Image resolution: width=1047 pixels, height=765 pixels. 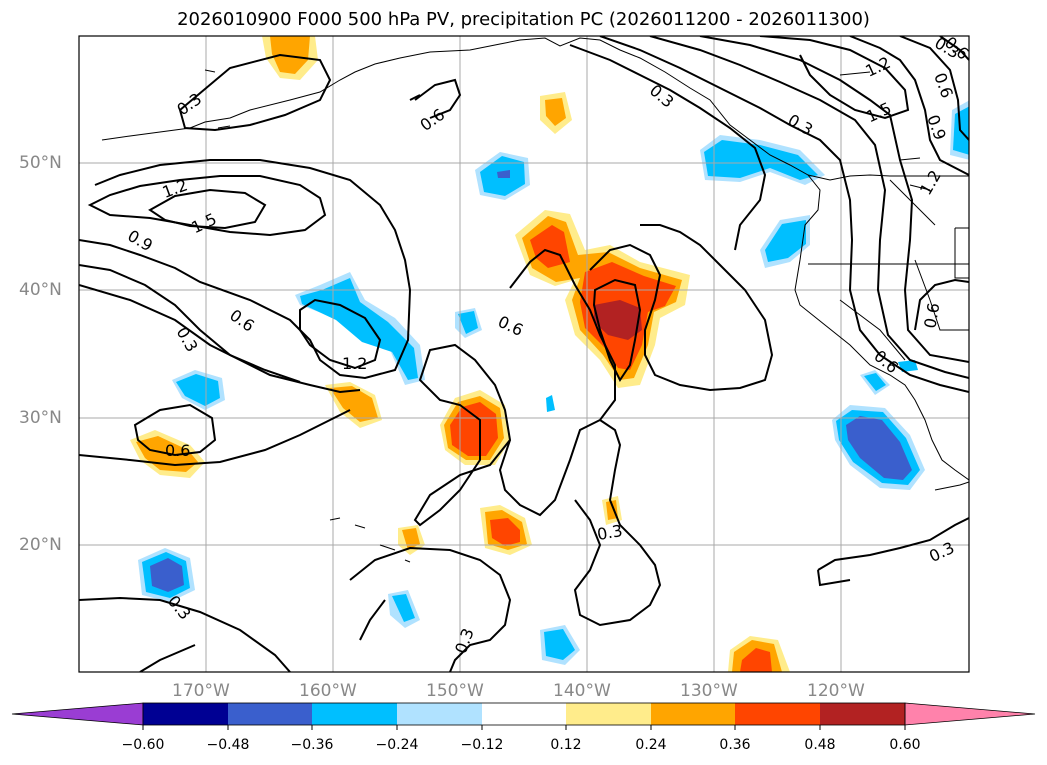 I want to click on colorbar-tick-label: −0.12, so click(x=482, y=745).